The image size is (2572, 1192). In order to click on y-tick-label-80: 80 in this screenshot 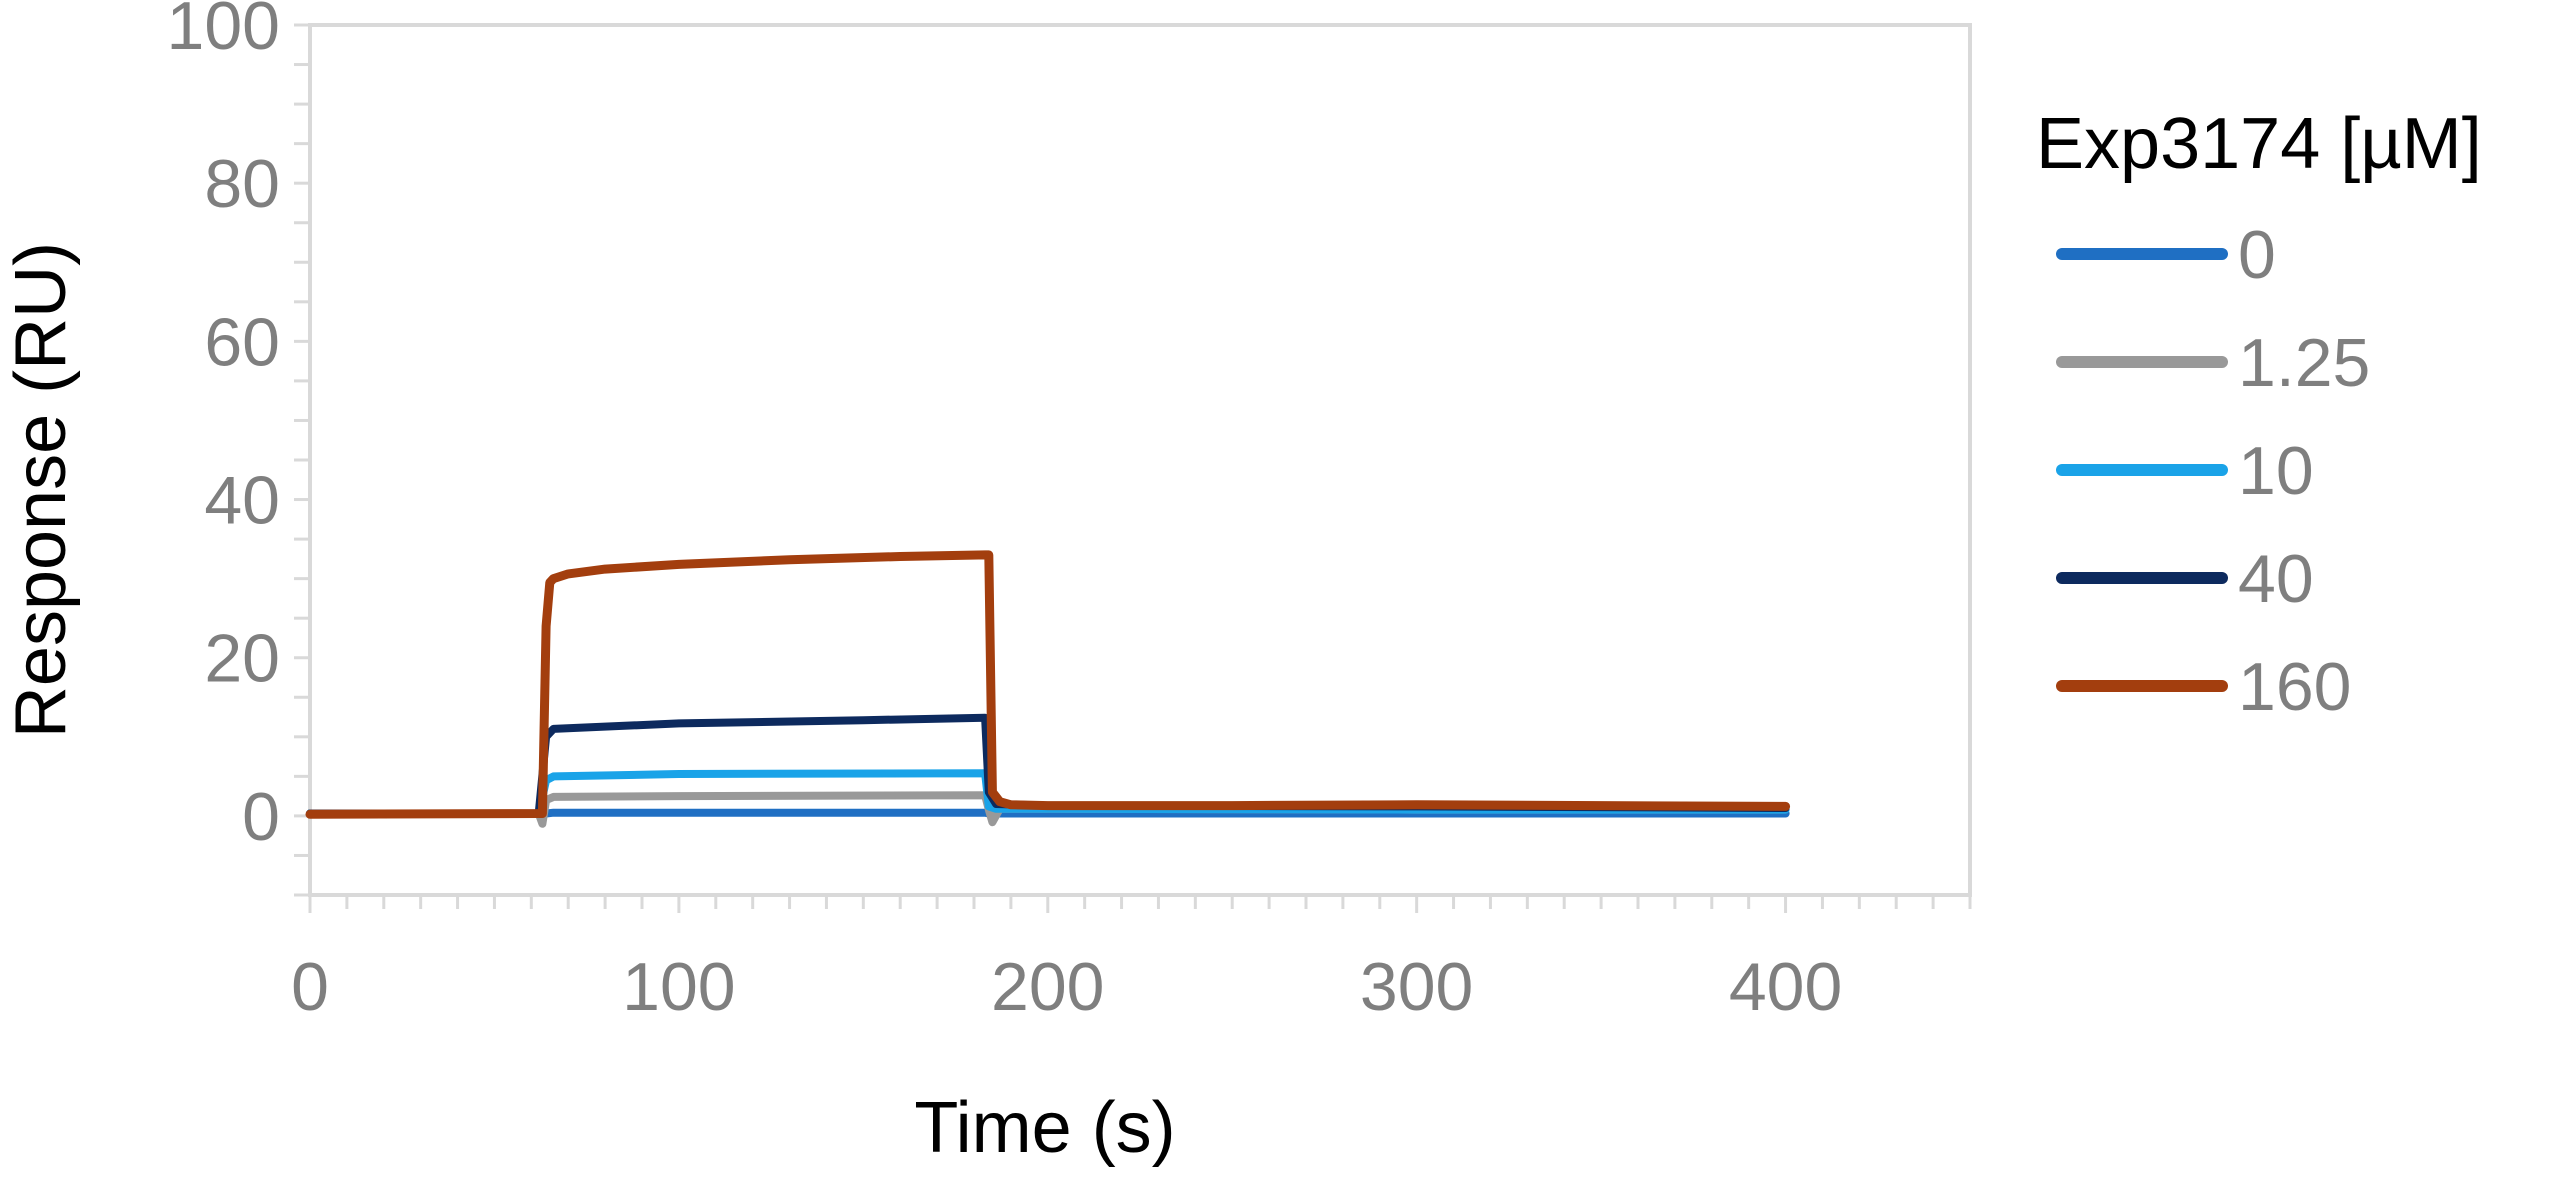, I will do `click(242, 184)`.